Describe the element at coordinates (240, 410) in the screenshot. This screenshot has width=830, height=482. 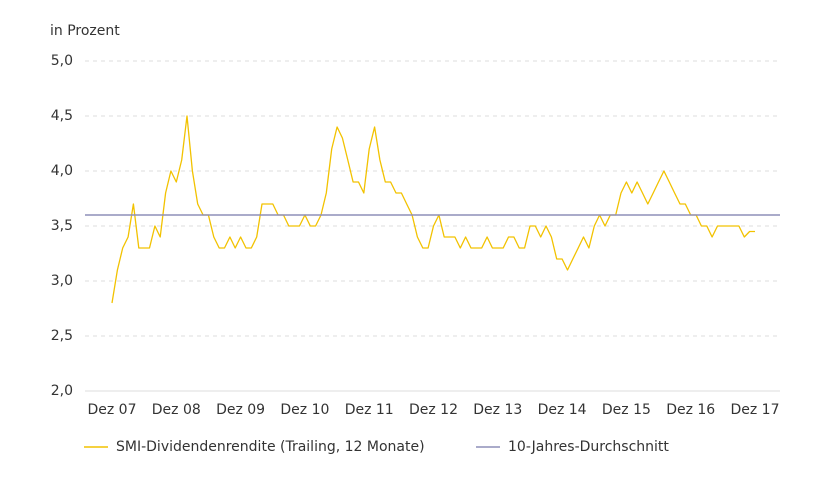
I see `x-tick-label: Dez 09` at that location.